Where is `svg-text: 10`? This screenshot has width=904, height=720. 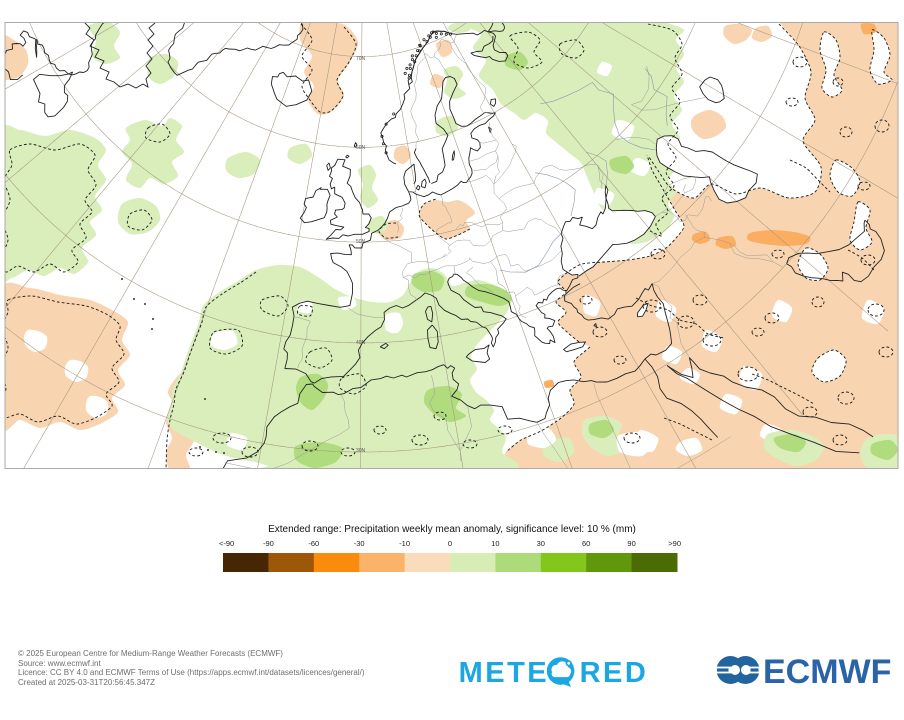
svg-text: 10 is located at coordinates (495, 543).